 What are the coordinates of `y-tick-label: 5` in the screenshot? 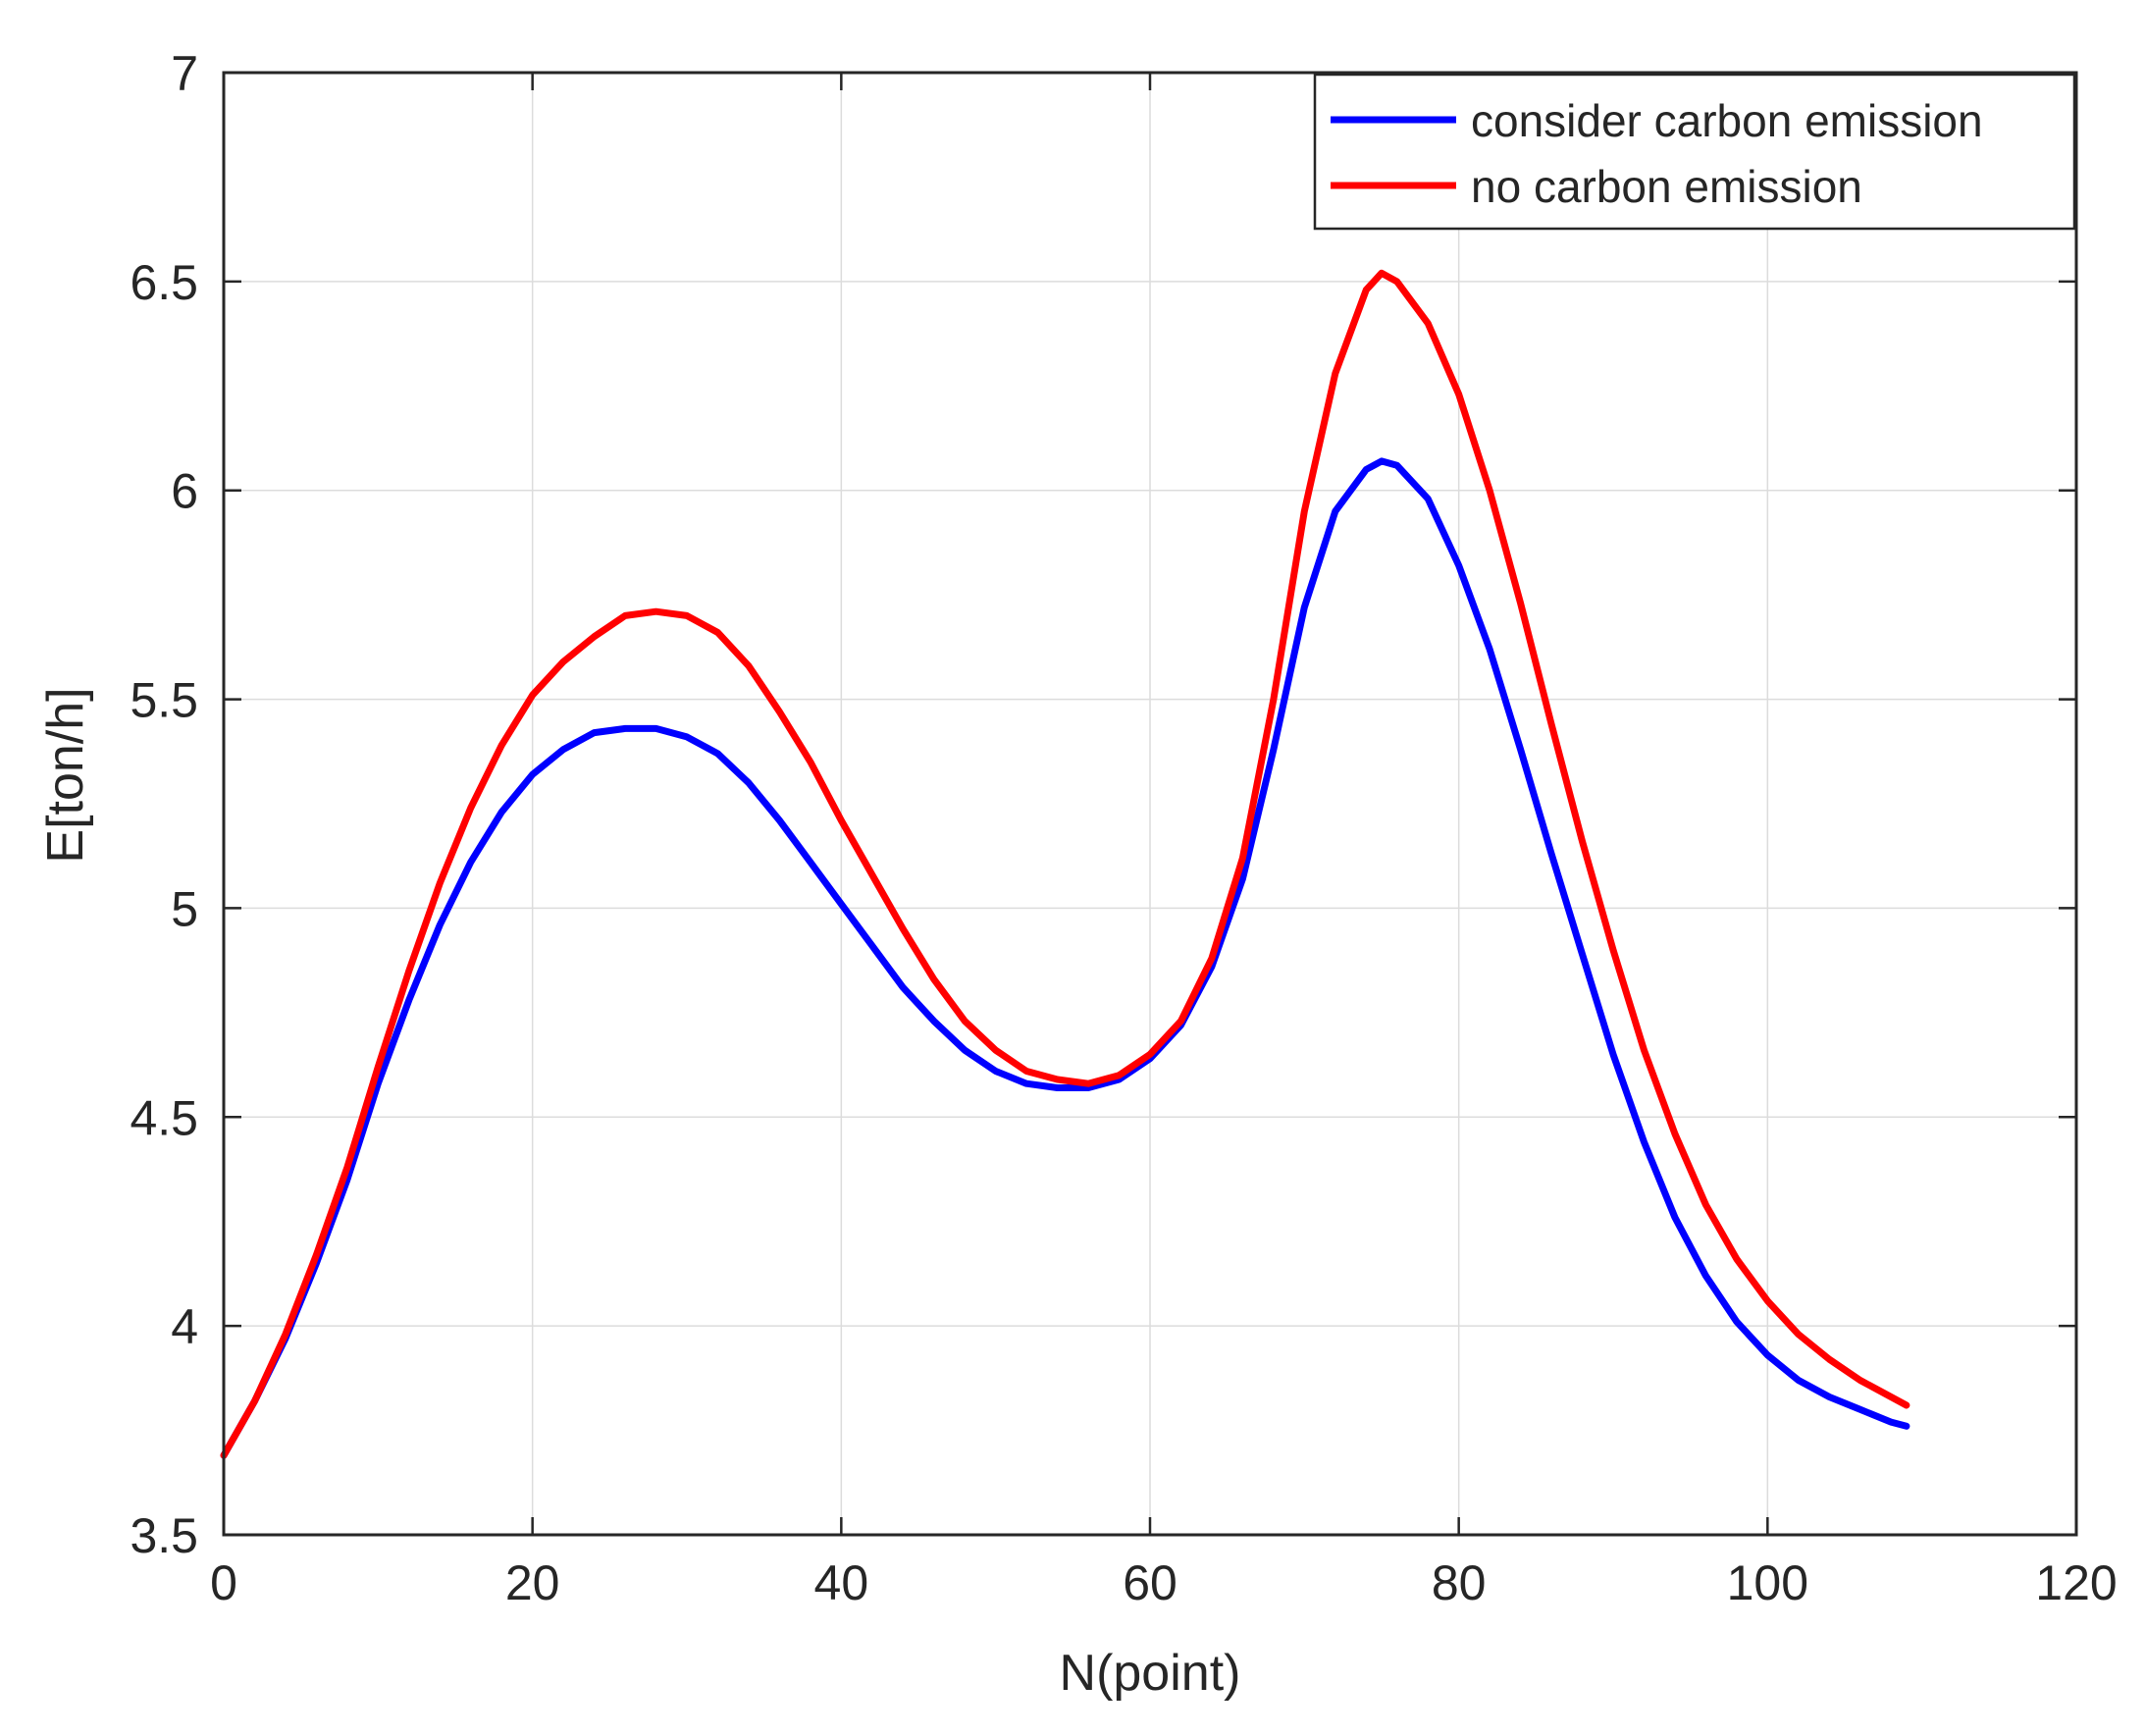 It's located at (184, 908).